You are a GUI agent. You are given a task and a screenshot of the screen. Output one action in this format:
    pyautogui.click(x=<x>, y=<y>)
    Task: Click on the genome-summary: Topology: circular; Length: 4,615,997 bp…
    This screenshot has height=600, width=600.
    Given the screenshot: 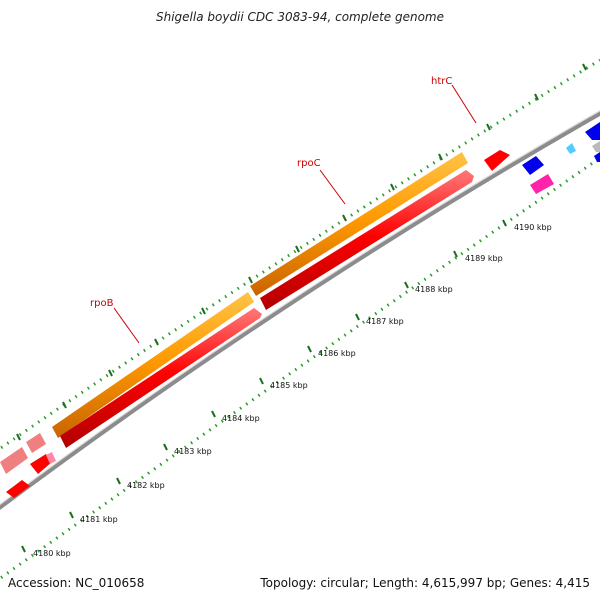 What is the action you would take?
    pyautogui.click(x=425, y=583)
    